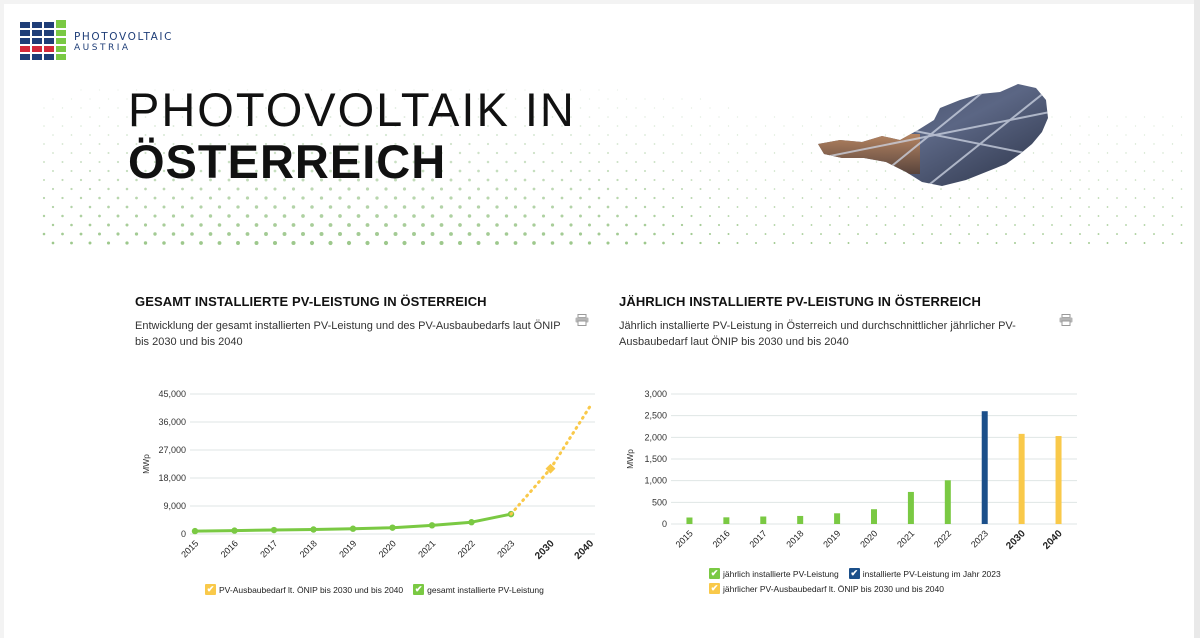 Image resolution: width=1200 pixels, height=638 pixels. What do you see at coordinates (485, 589) in the screenshot?
I see `legend-label: gesamt installierte PV-Leistung` at bounding box center [485, 589].